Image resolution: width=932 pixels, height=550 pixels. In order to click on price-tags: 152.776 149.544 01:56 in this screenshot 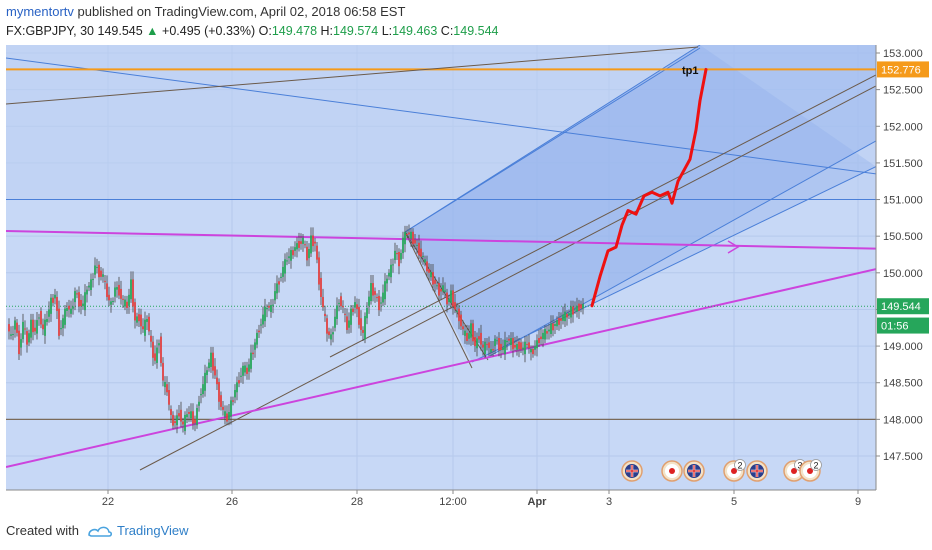, I will do `click(903, 197)`.